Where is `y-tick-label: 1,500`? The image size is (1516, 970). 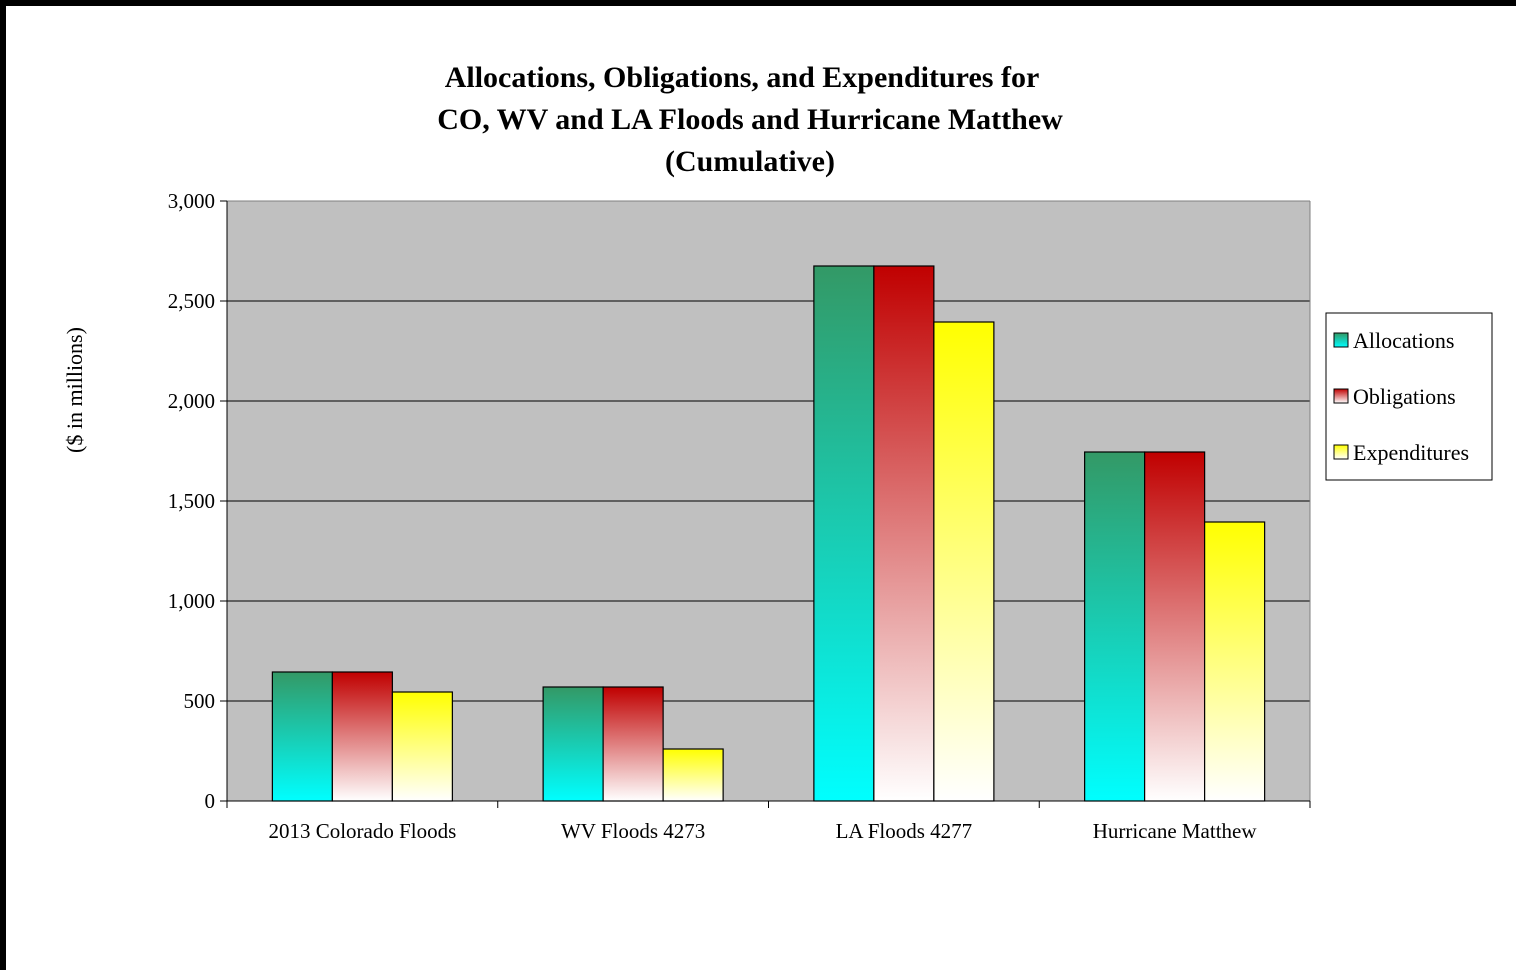 y-tick-label: 1,500 is located at coordinates (191, 501).